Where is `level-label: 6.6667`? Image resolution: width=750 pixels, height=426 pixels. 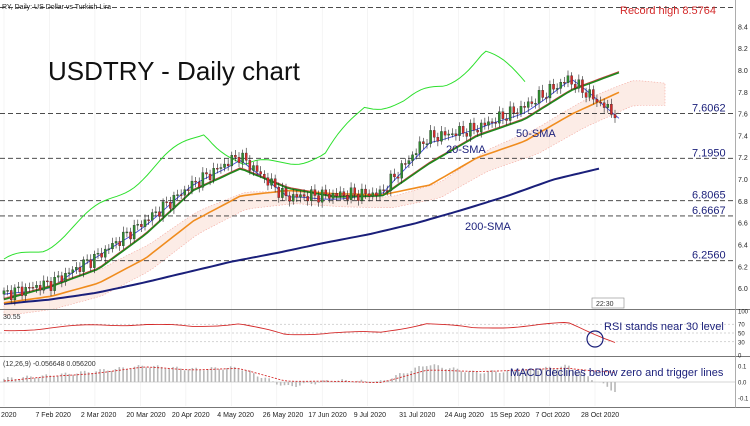
level-label: 6.6667 is located at coordinates (709, 211).